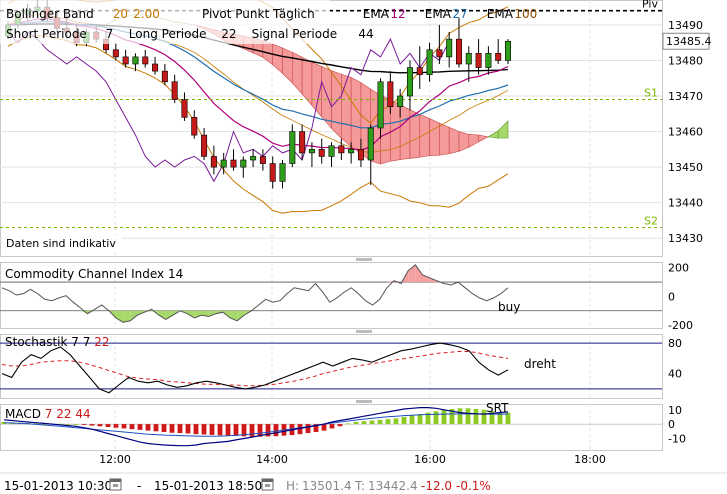 The height and width of the screenshot is (494, 727). What do you see at coordinates (61, 243) in the screenshot?
I see `disclaimer-text: Daten sind indikativ` at bounding box center [61, 243].